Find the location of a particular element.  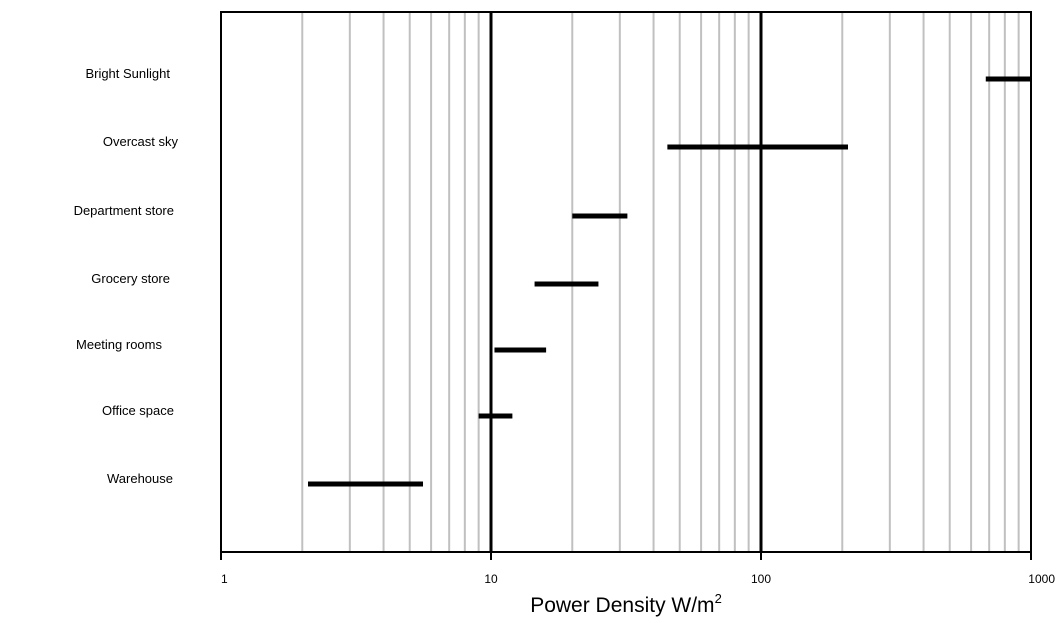

category-label: Overcast sky is located at coordinates (141, 141).